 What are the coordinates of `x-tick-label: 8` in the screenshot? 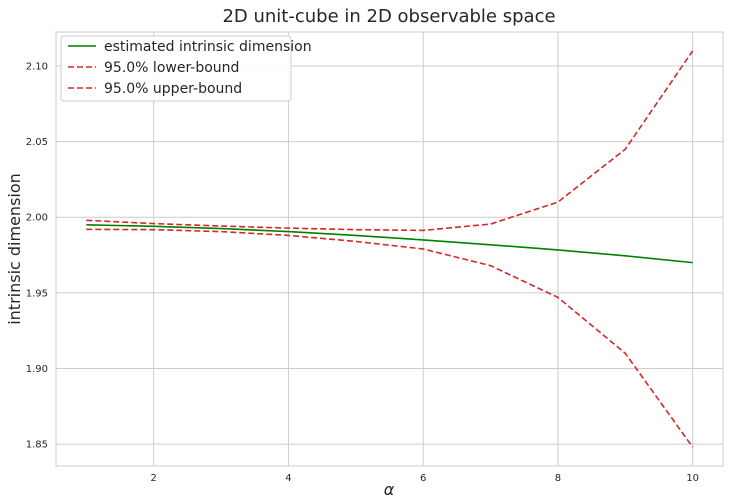 It's located at (558, 478).